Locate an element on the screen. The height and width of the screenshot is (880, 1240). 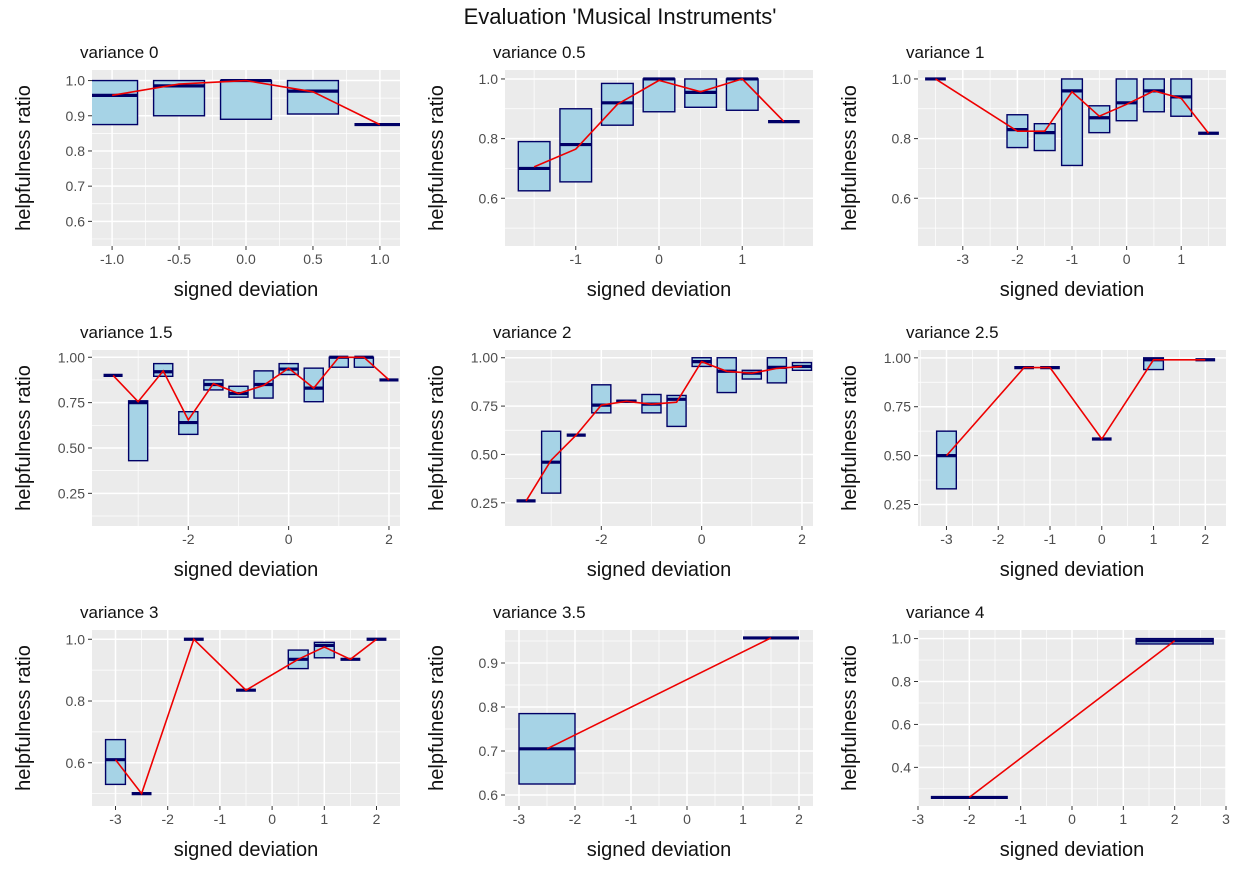
plot-background is located at coordinates (1072, 438).